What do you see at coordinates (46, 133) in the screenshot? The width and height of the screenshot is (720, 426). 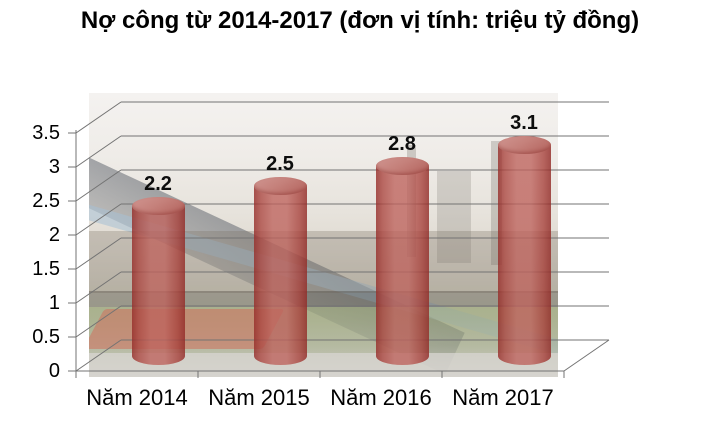 I see `y-tick-label: 3.5` at bounding box center [46, 133].